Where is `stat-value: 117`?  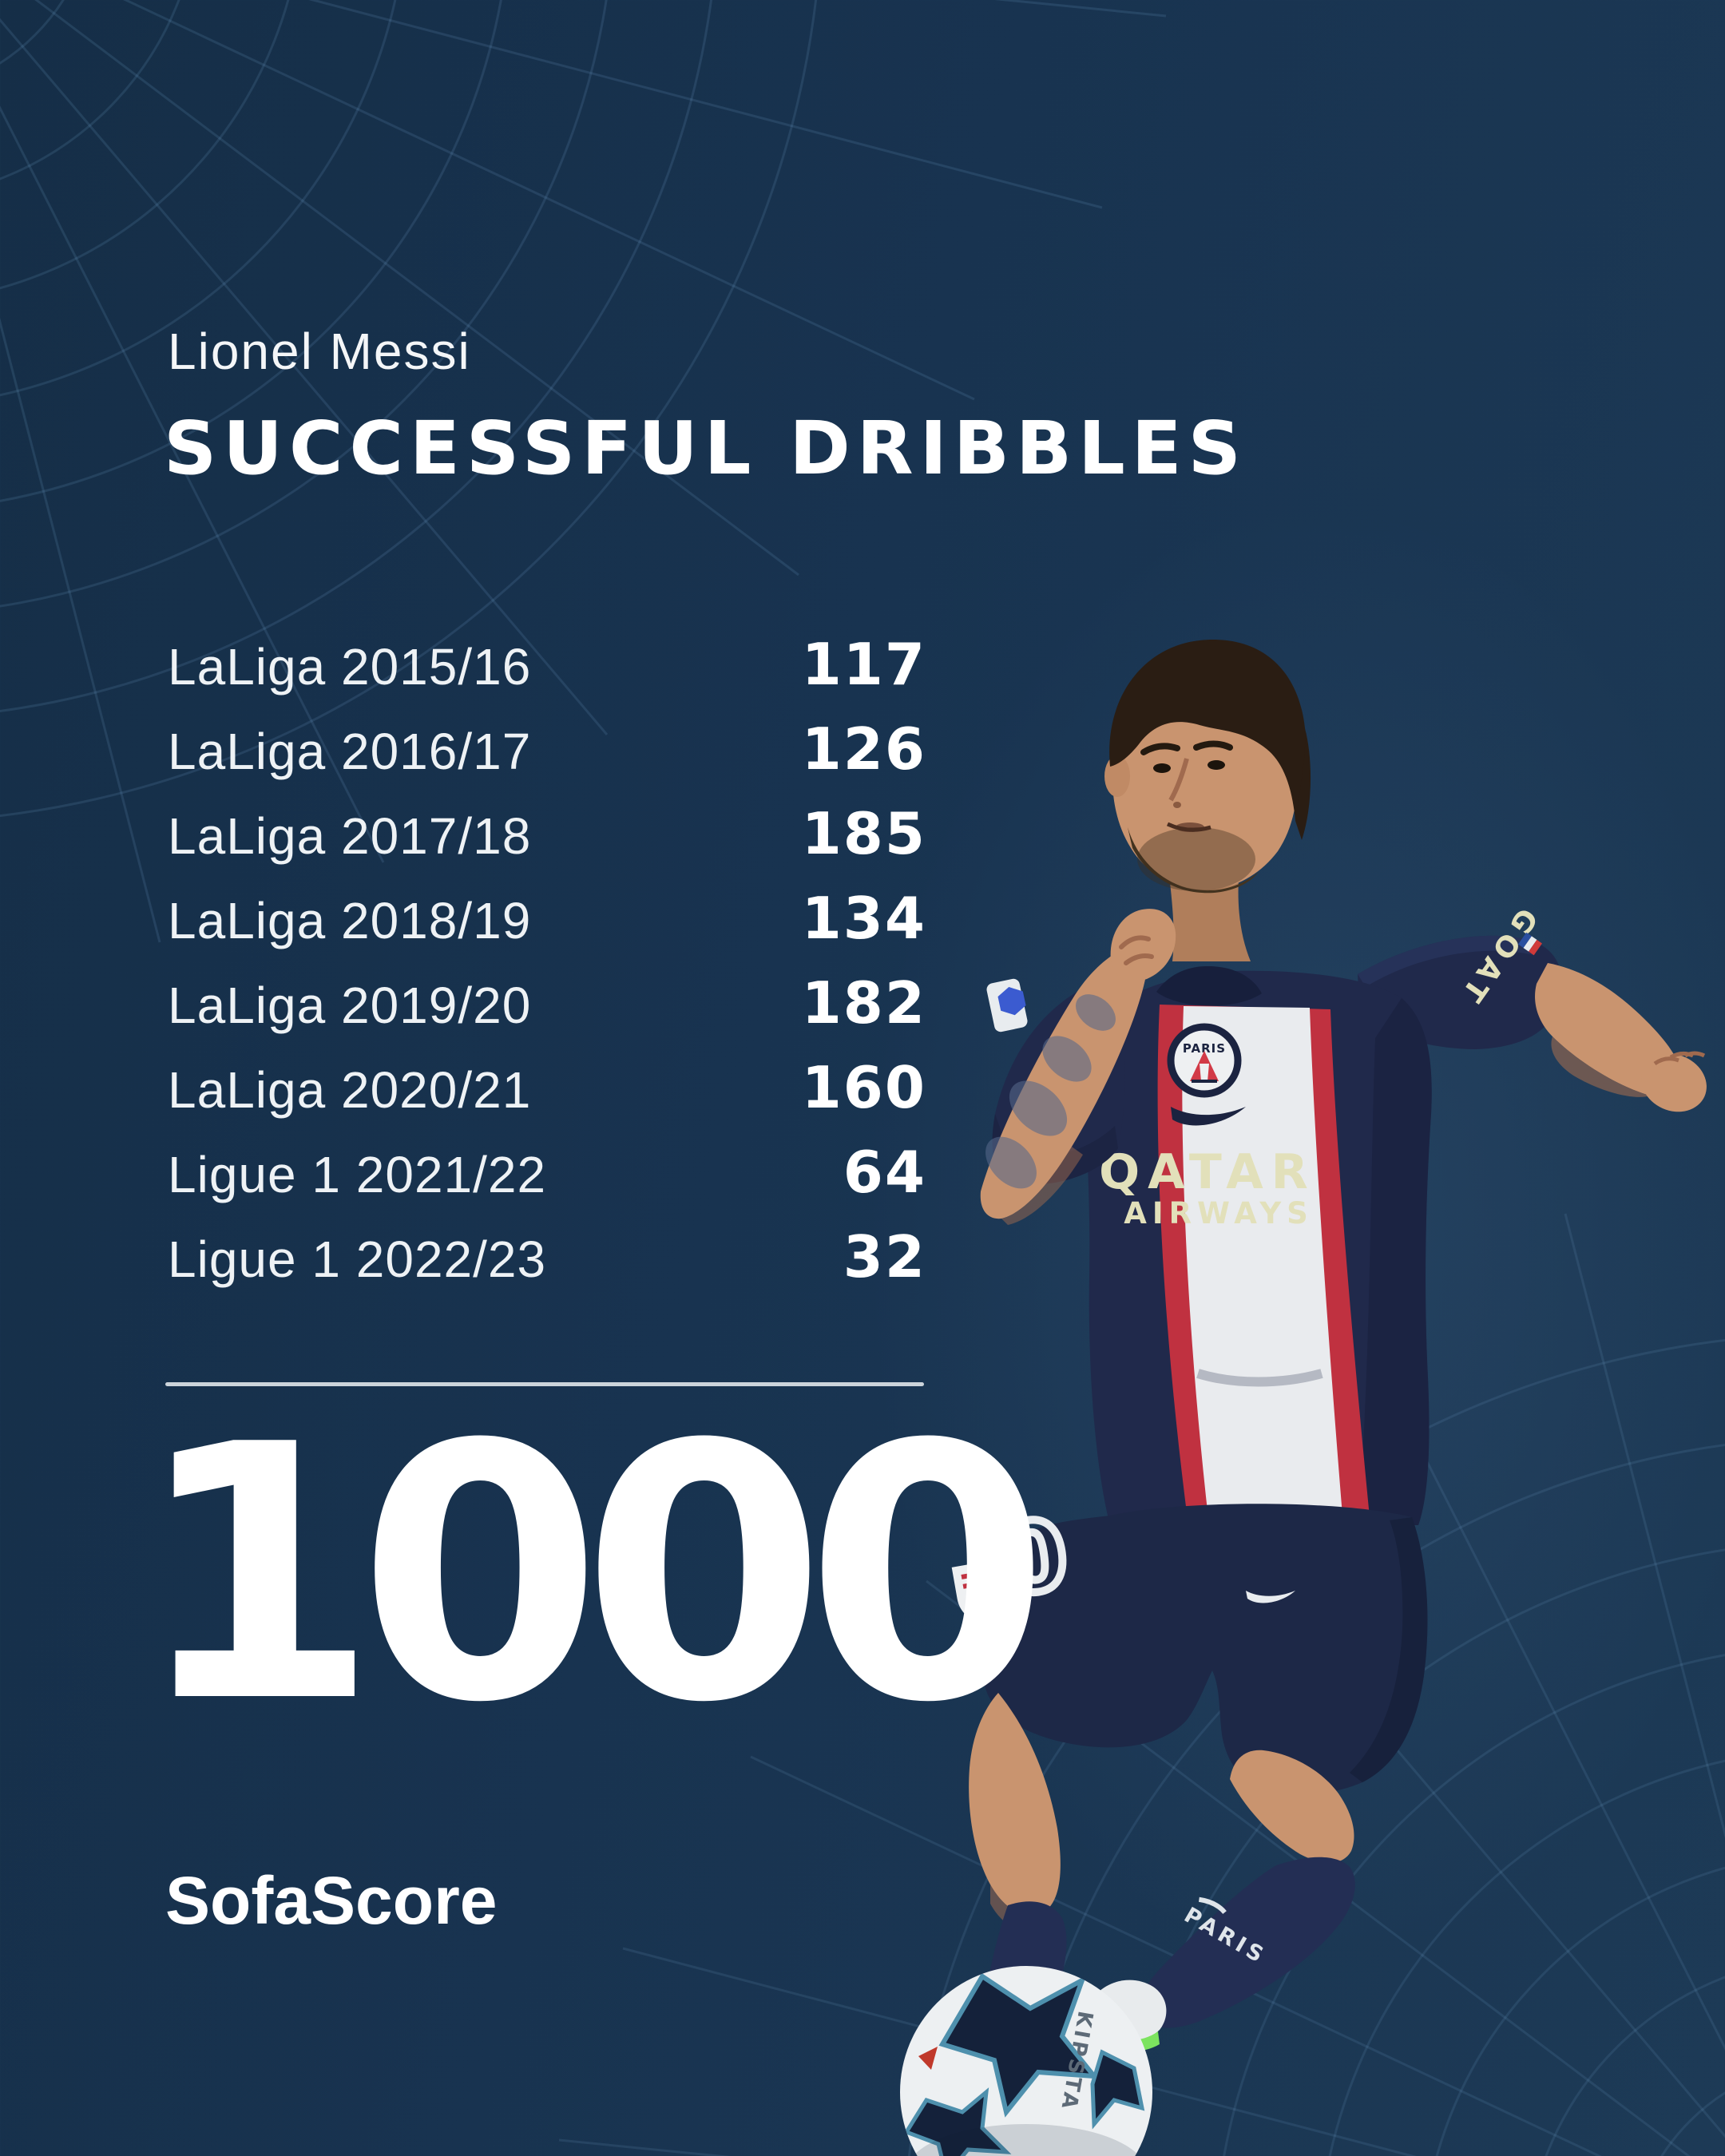 stat-value: 117 is located at coordinates (864, 664).